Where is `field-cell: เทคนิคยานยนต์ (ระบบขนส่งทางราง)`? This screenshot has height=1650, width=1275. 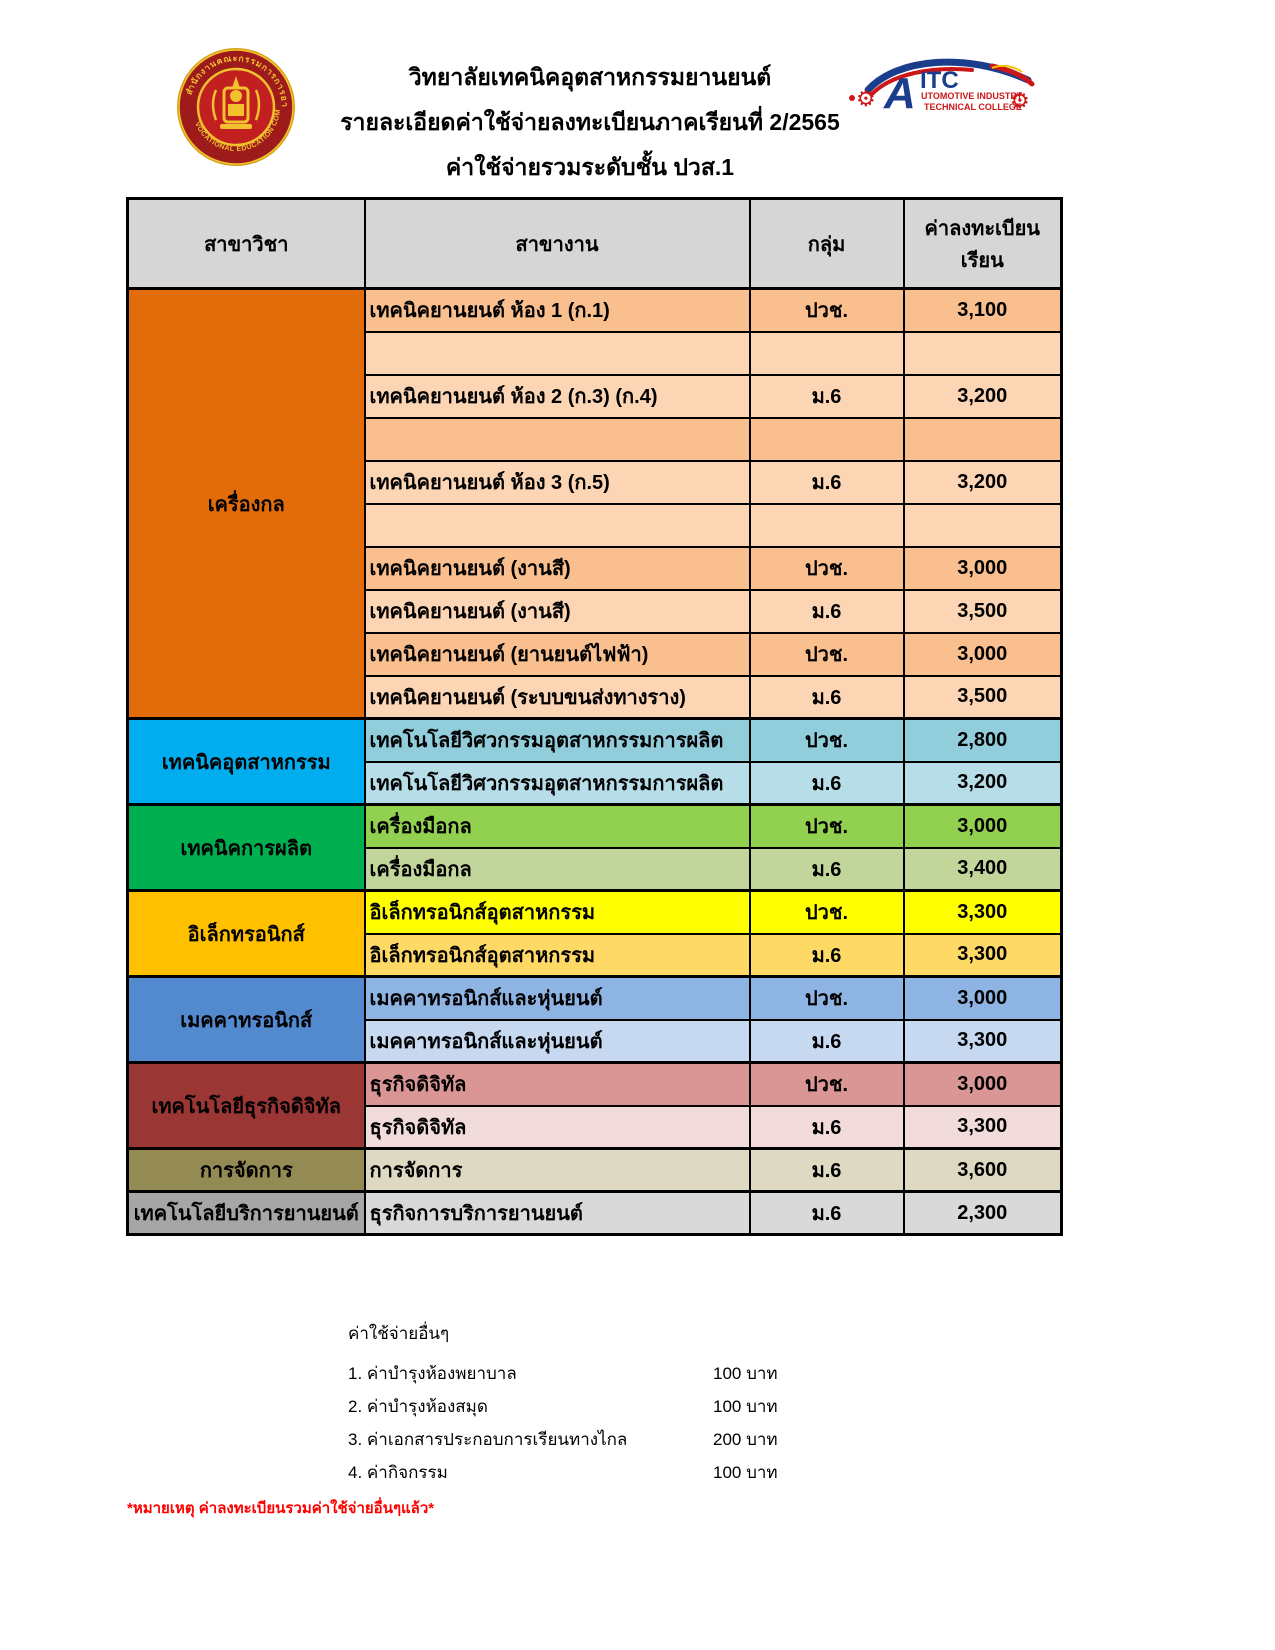
field-cell: เทคนิคยานยนต์ (ระบบขนส่งทางราง) is located at coordinates (557, 697).